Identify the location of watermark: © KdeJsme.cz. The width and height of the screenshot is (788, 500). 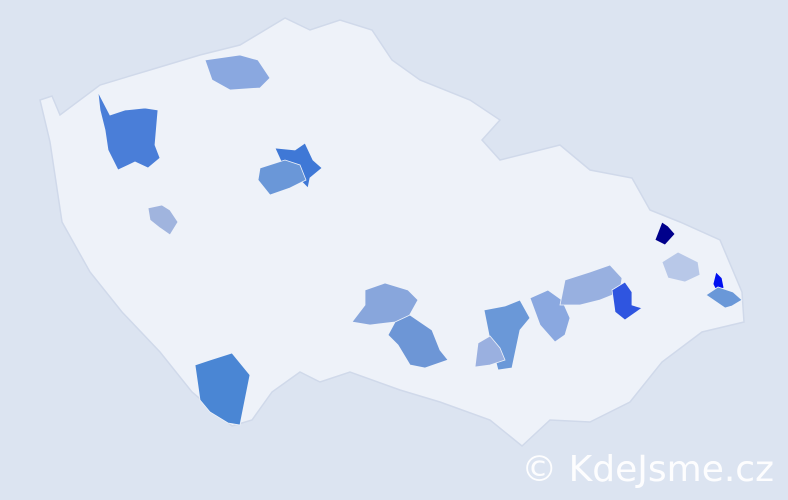
(647, 469).